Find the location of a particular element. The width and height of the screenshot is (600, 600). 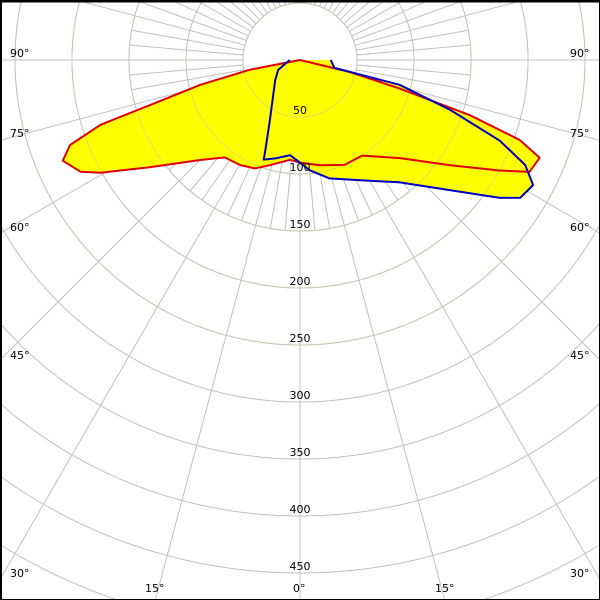

grid-spoke--130 is located at coordinates (242, 12).